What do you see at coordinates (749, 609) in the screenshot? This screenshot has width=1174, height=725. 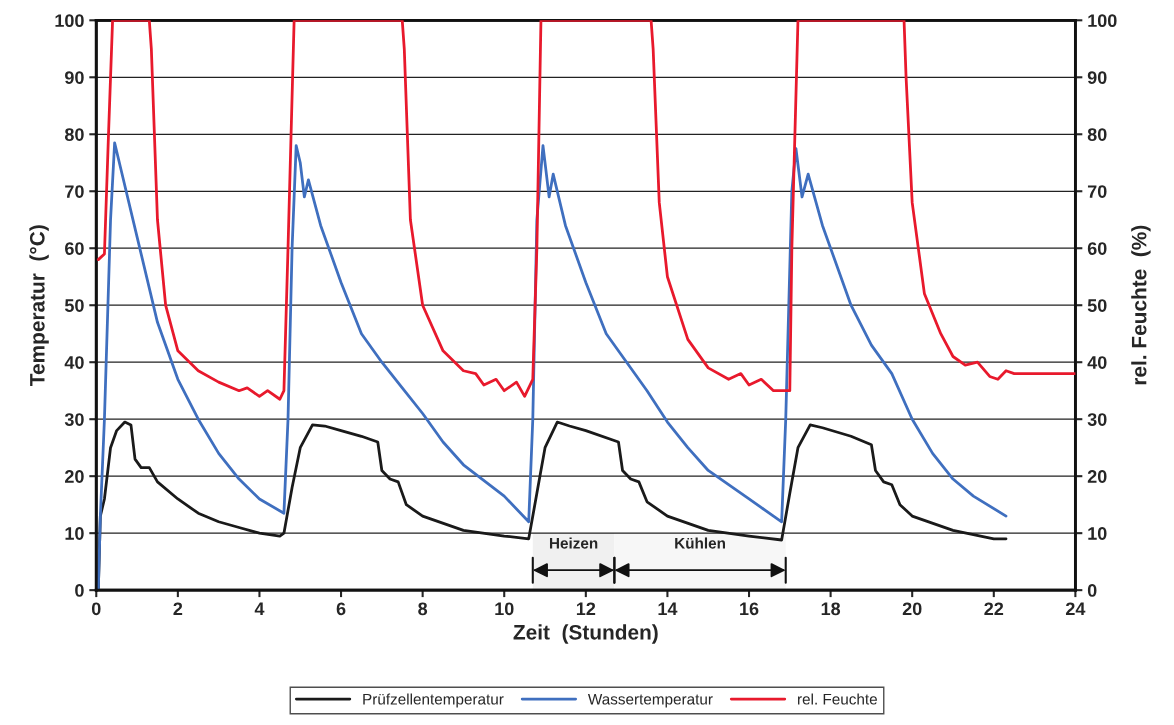 I see `x-tick-label: 16` at bounding box center [749, 609].